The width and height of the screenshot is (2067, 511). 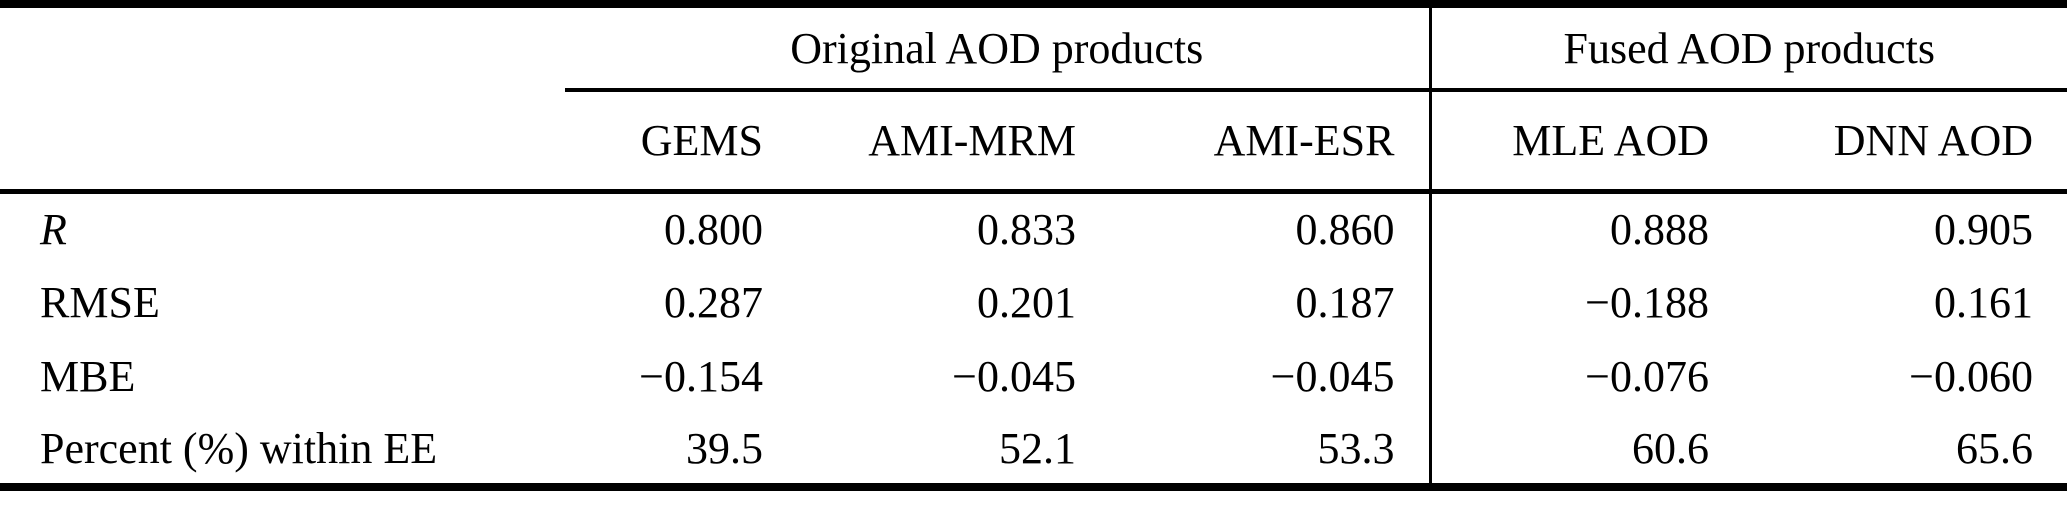 I want to click on cell-percent-dnn-aod: 65.6, so click(x=1994, y=448).